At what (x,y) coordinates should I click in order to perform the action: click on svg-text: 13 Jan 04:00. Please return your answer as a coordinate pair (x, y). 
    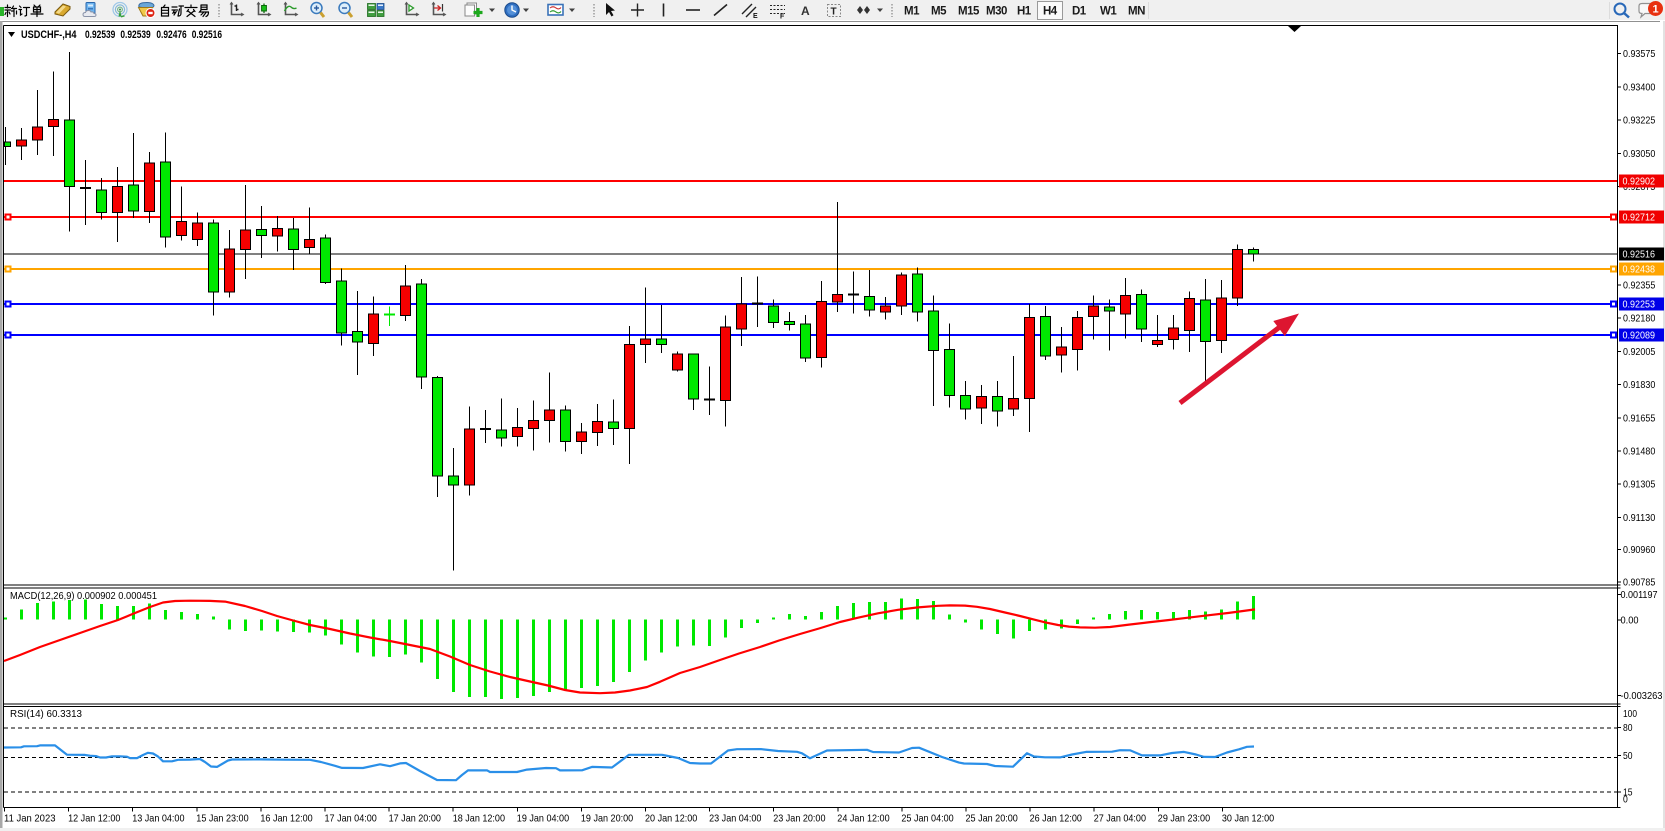
    Looking at the image, I should click on (158, 818).